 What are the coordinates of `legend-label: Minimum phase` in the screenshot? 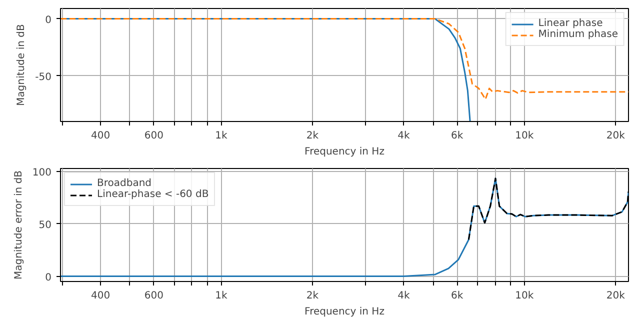 It's located at (578, 34).